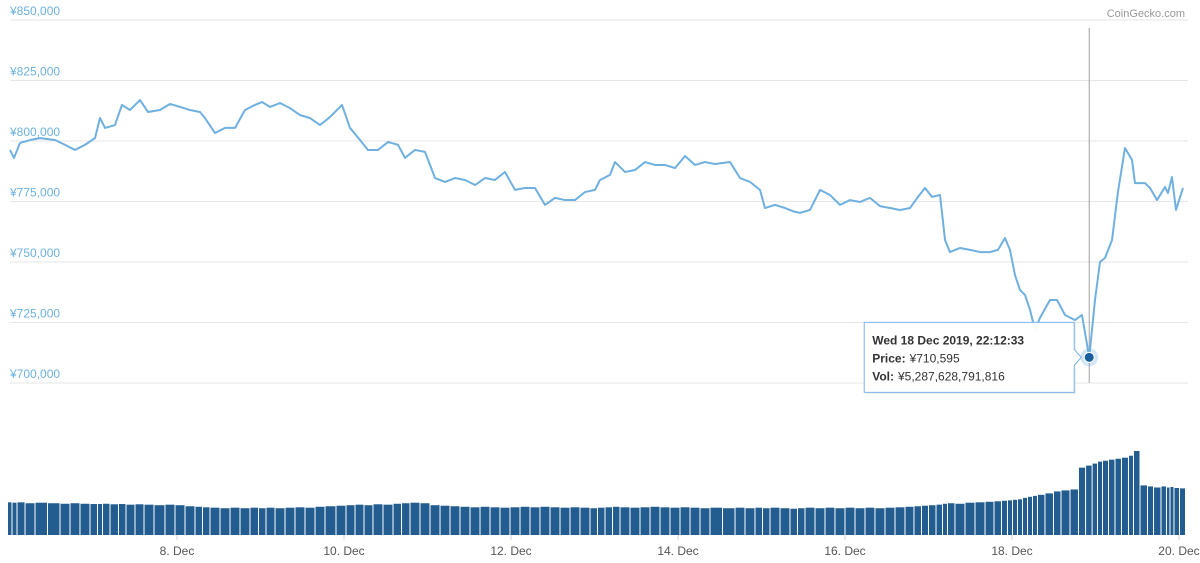 The image size is (1200, 563). Describe the element at coordinates (510, 551) in the screenshot. I see `x-tick-label: 12. Dec` at that location.